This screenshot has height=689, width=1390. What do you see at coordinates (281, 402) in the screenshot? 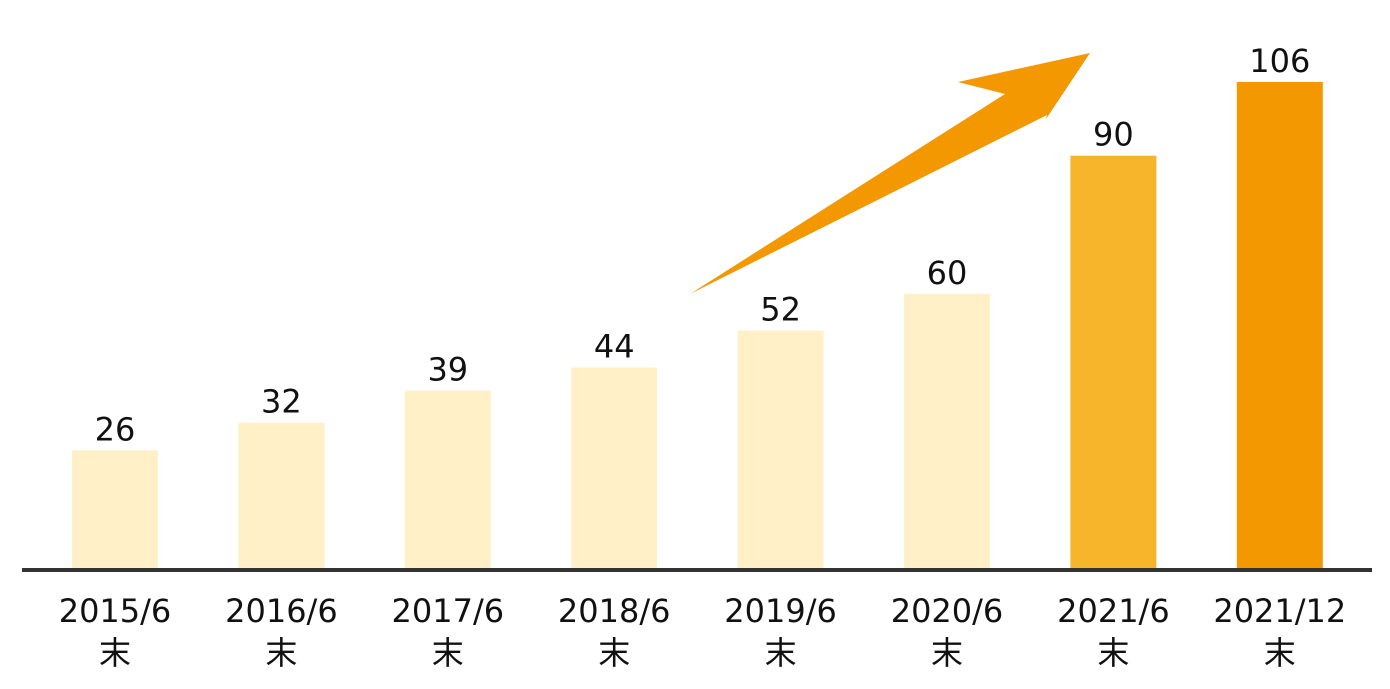
I see `value-label-1: 32` at bounding box center [281, 402].